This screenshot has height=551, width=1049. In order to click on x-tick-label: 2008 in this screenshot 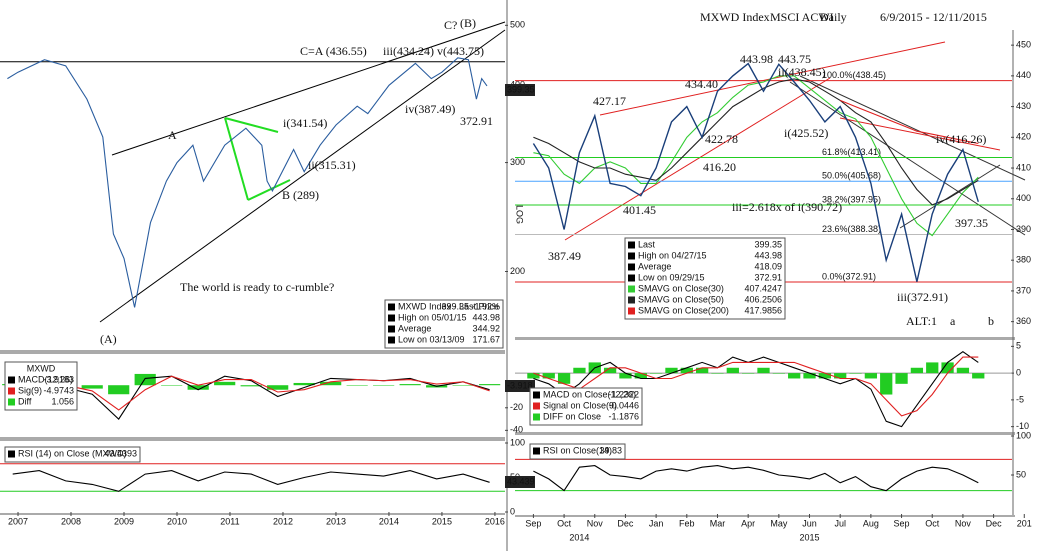, I will do `click(71, 521)`.